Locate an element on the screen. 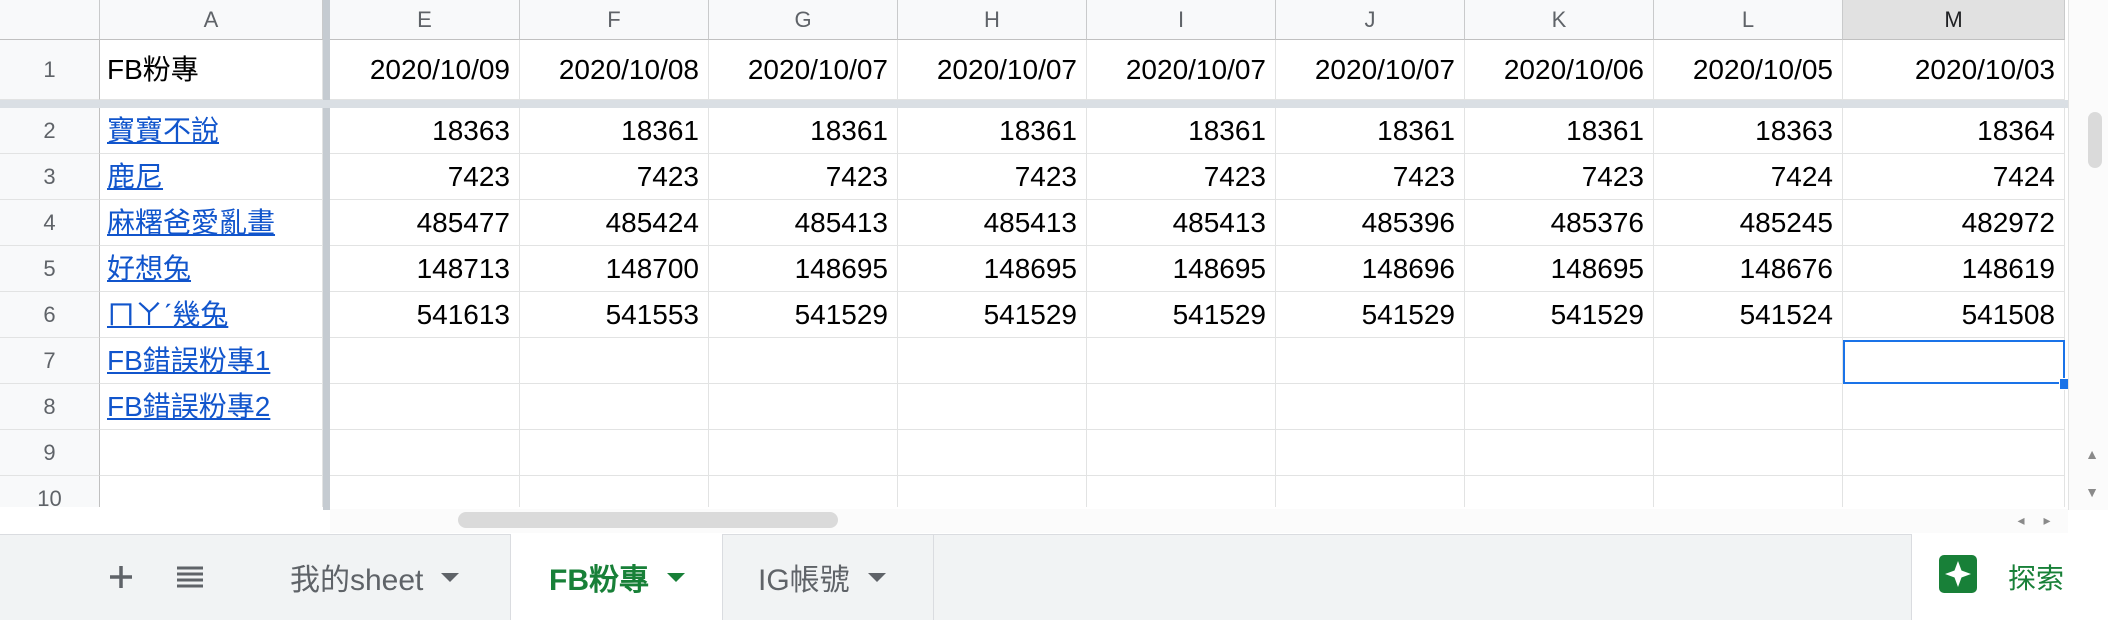 The image size is (2108, 620). vertical-scrollbar is located at coordinates (2088, 255).